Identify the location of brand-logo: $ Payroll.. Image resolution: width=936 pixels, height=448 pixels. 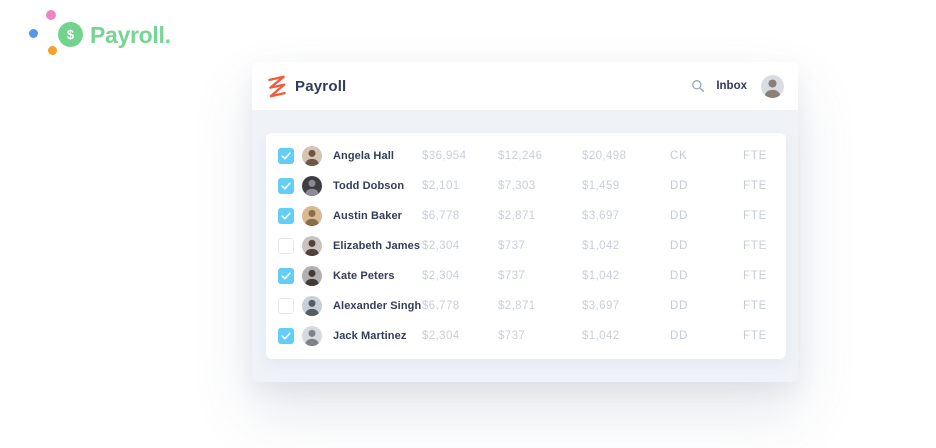
(150, 35).